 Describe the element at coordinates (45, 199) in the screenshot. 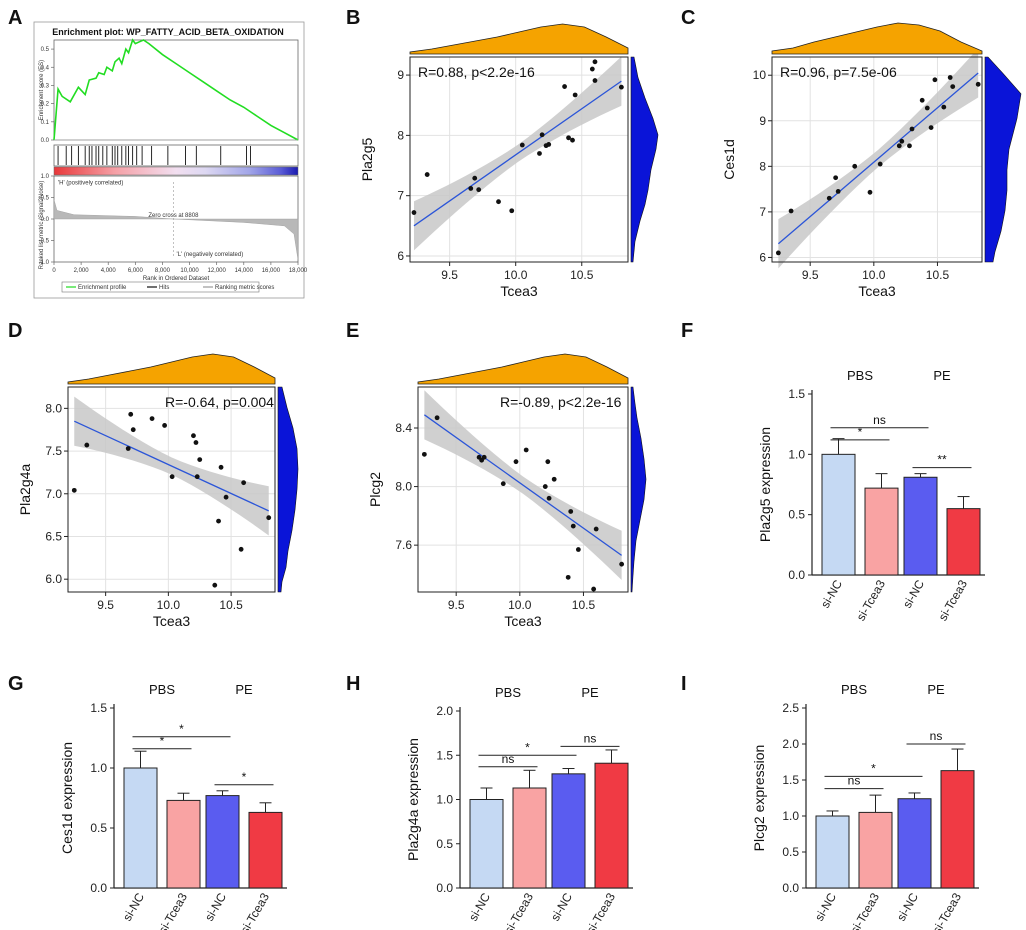

I see `metric-ytick-label: 0.5` at that location.